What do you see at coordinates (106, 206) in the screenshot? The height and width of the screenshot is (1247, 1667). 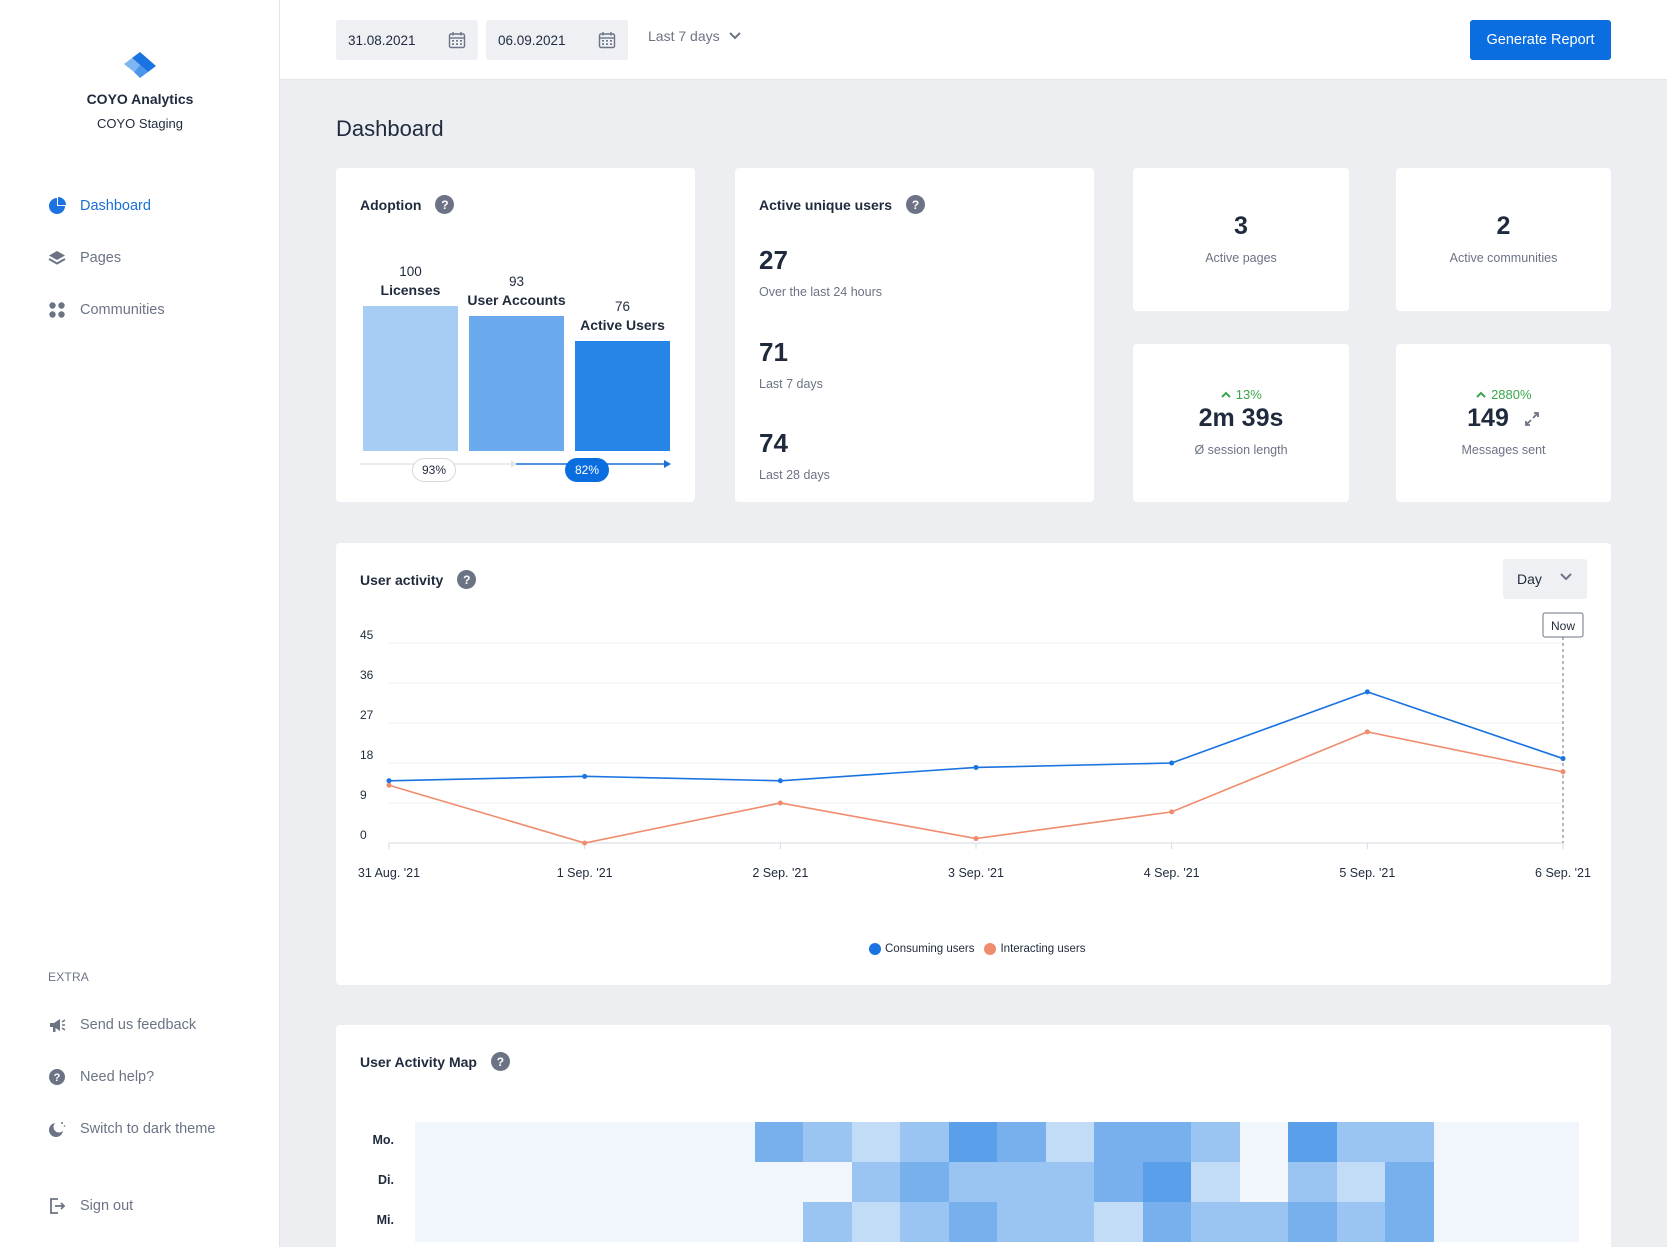 I see `nav-item-dashboard: Dashboard` at bounding box center [106, 206].